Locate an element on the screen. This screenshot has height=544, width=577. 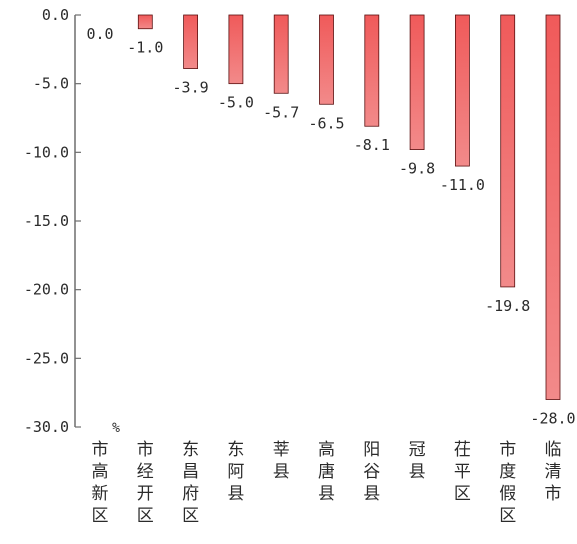
category-label: 高唐县 is located at coordinates (326, 472).